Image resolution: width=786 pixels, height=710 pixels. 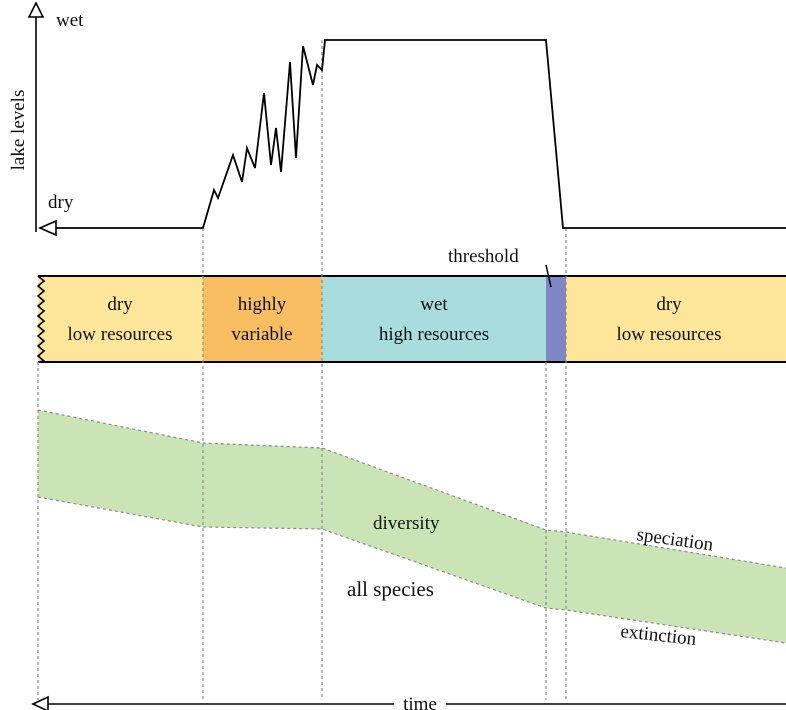 I want to click on phase-dry-early-line2: low resources, so click(x=120, y=334).